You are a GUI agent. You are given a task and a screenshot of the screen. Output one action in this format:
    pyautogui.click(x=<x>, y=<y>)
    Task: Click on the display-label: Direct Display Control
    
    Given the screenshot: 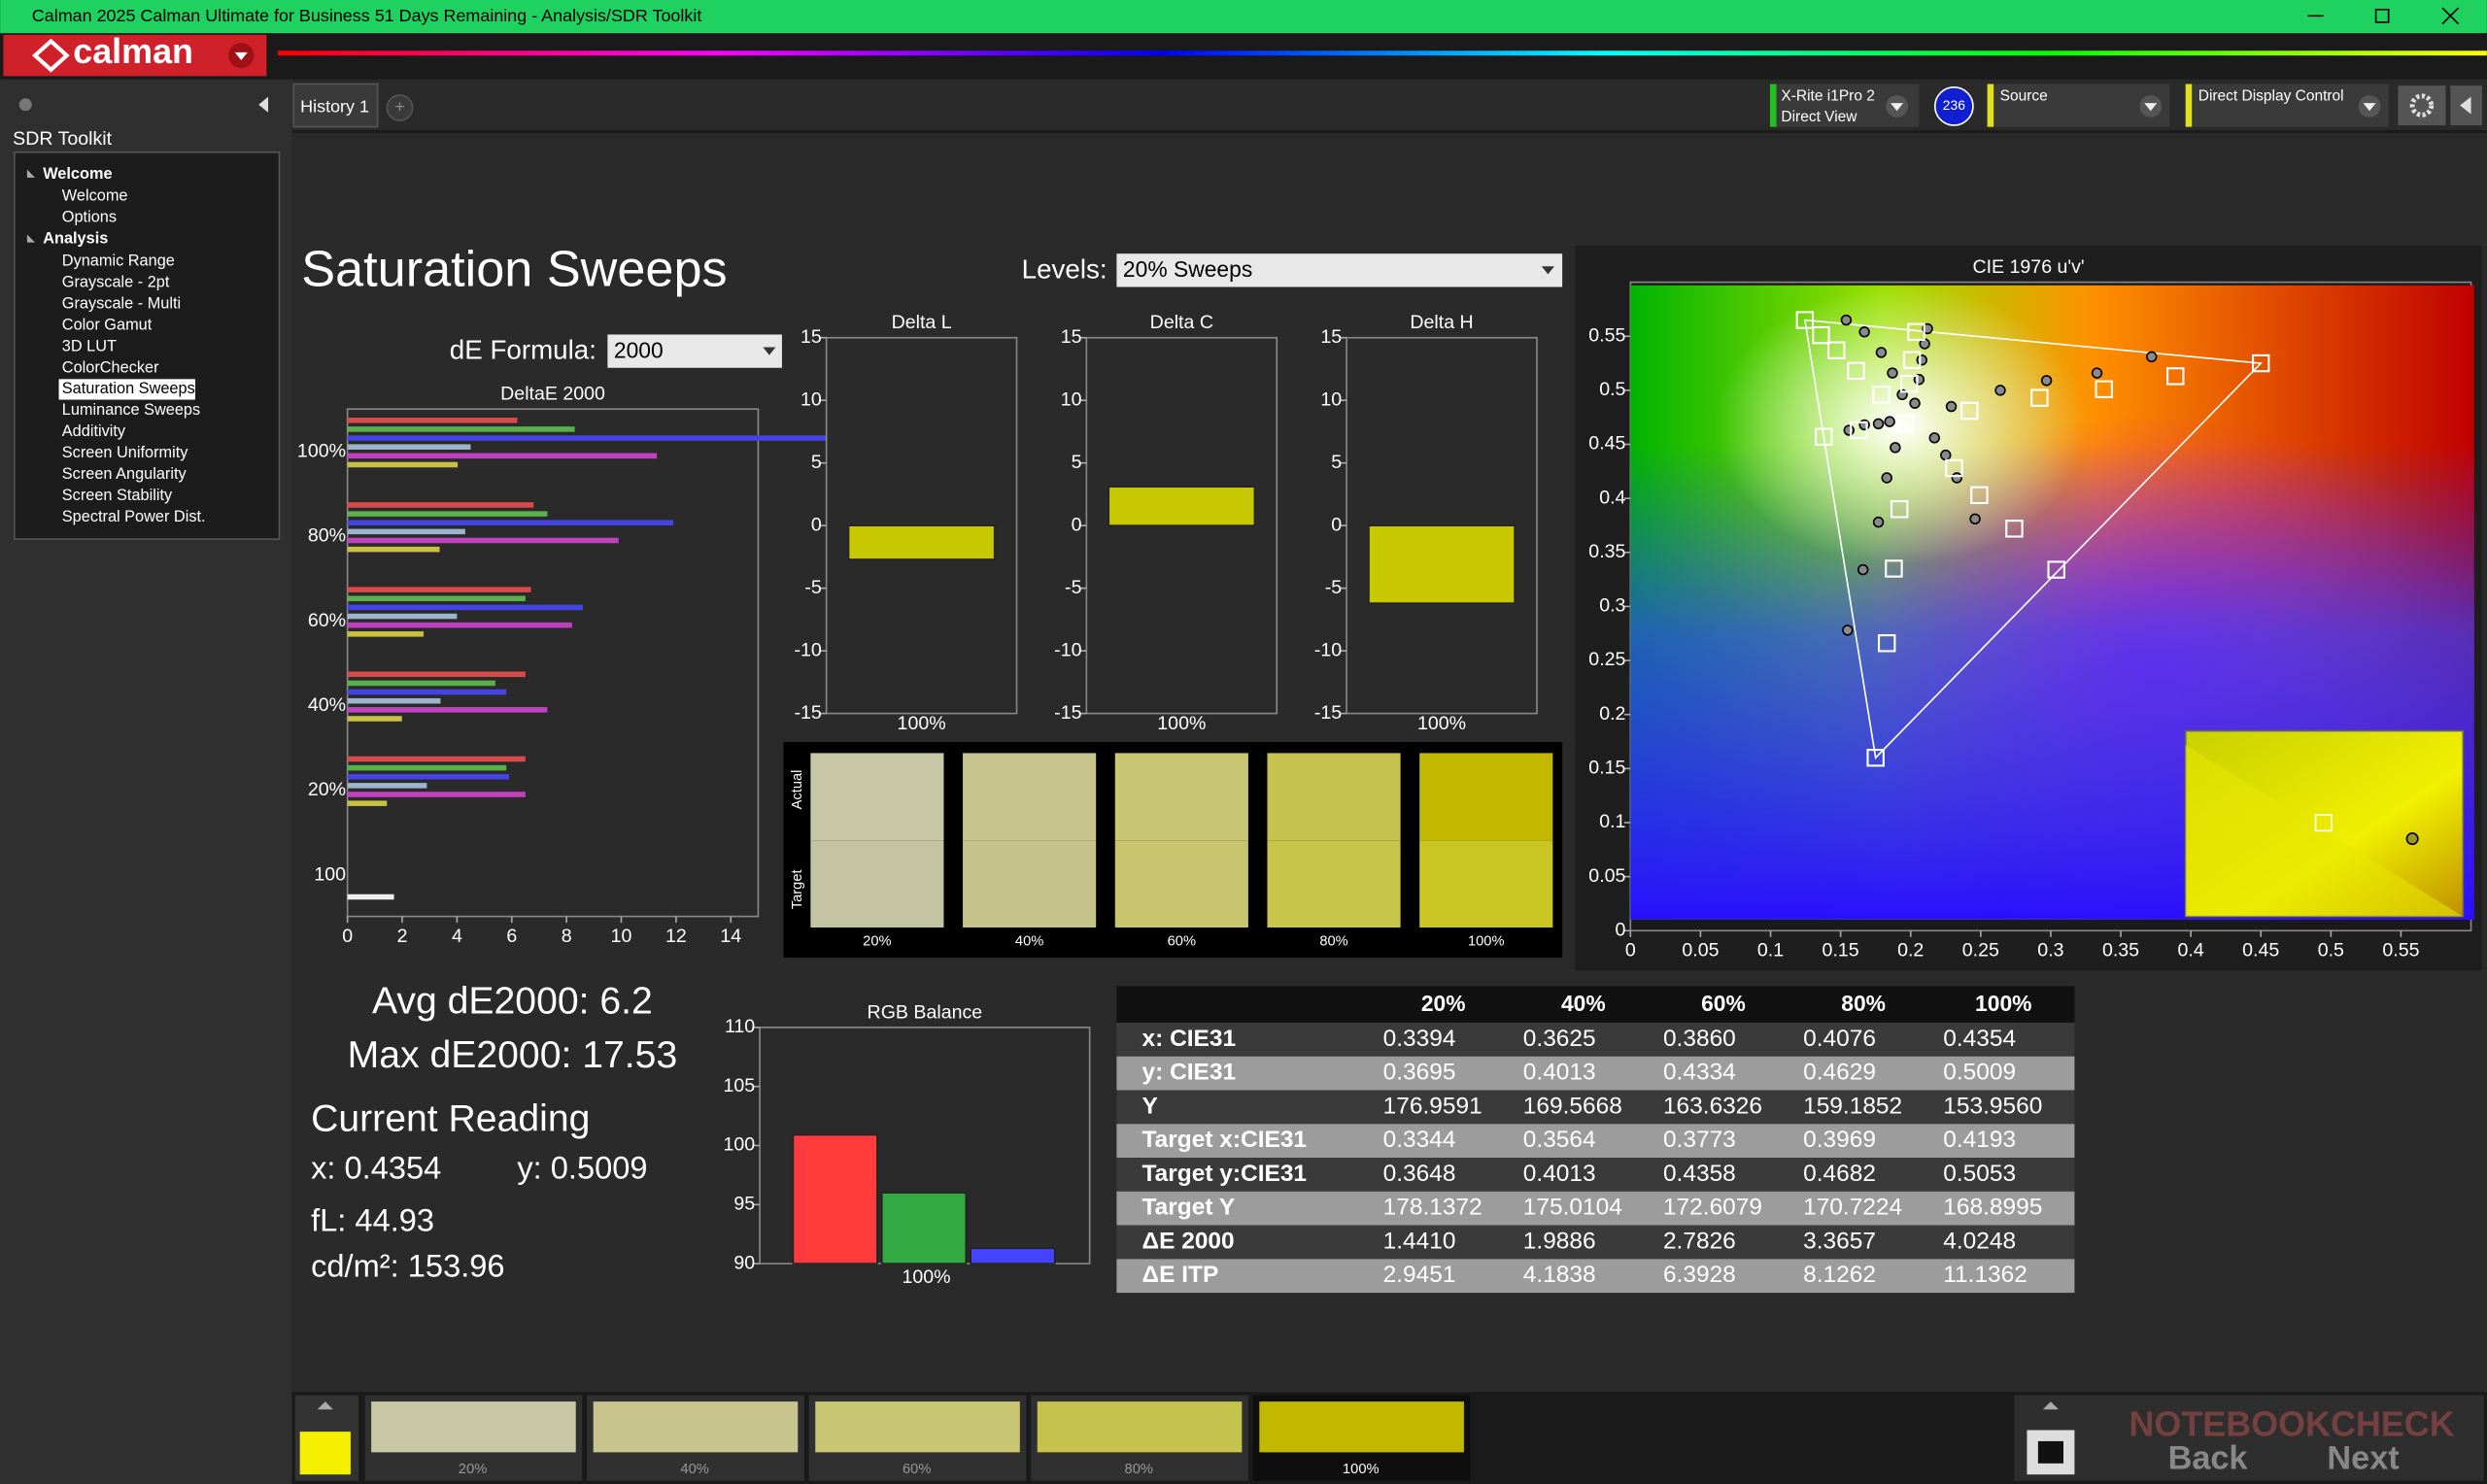 What is the action you would take?
    pyautogui.click(x=2271, y=96)
    